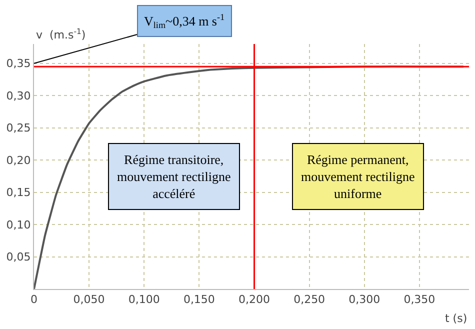 The image size is (475, 329). What do you see at coordinates (420, 299) in the screenshot?
I see `x-tick-label: 0,350` at bounding box center [420, 299].